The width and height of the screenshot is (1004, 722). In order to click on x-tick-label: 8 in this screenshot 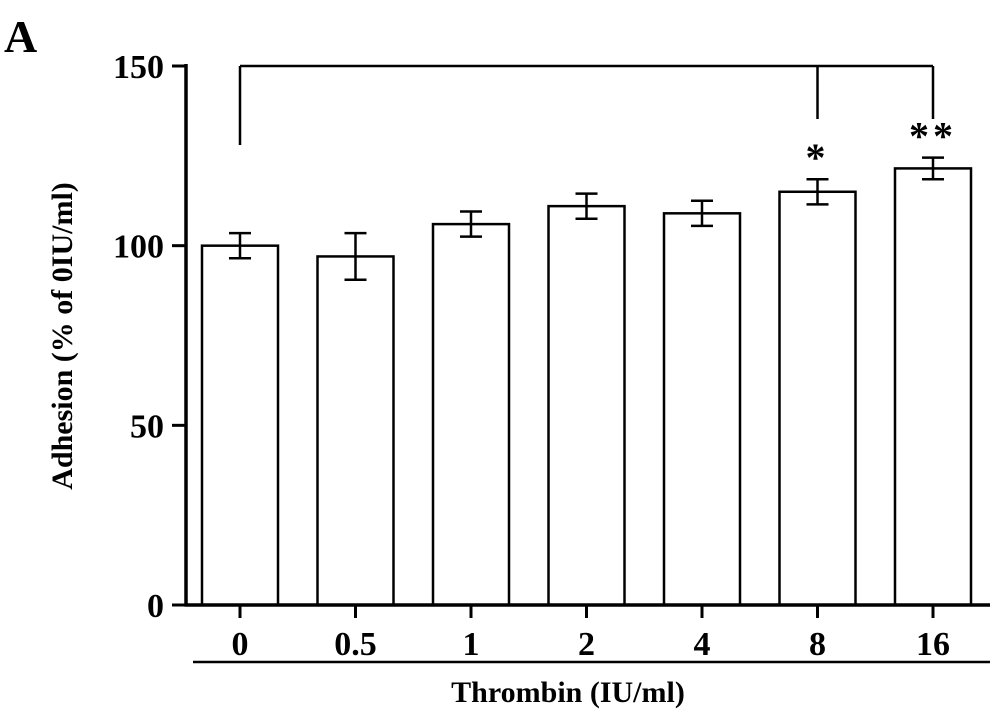, I will do `click(817, 644)`.